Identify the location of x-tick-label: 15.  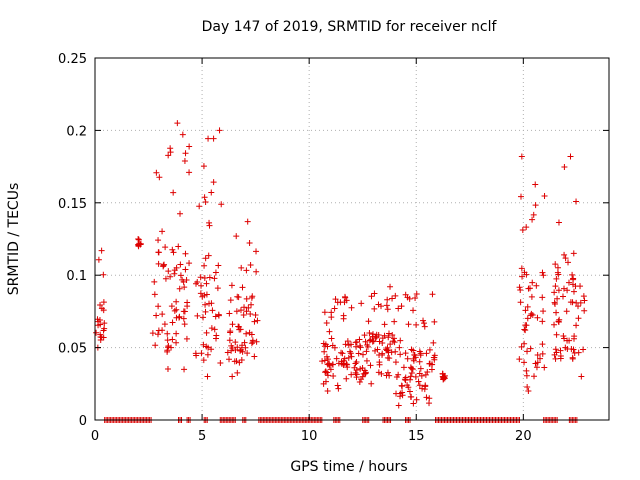
(416, 436).